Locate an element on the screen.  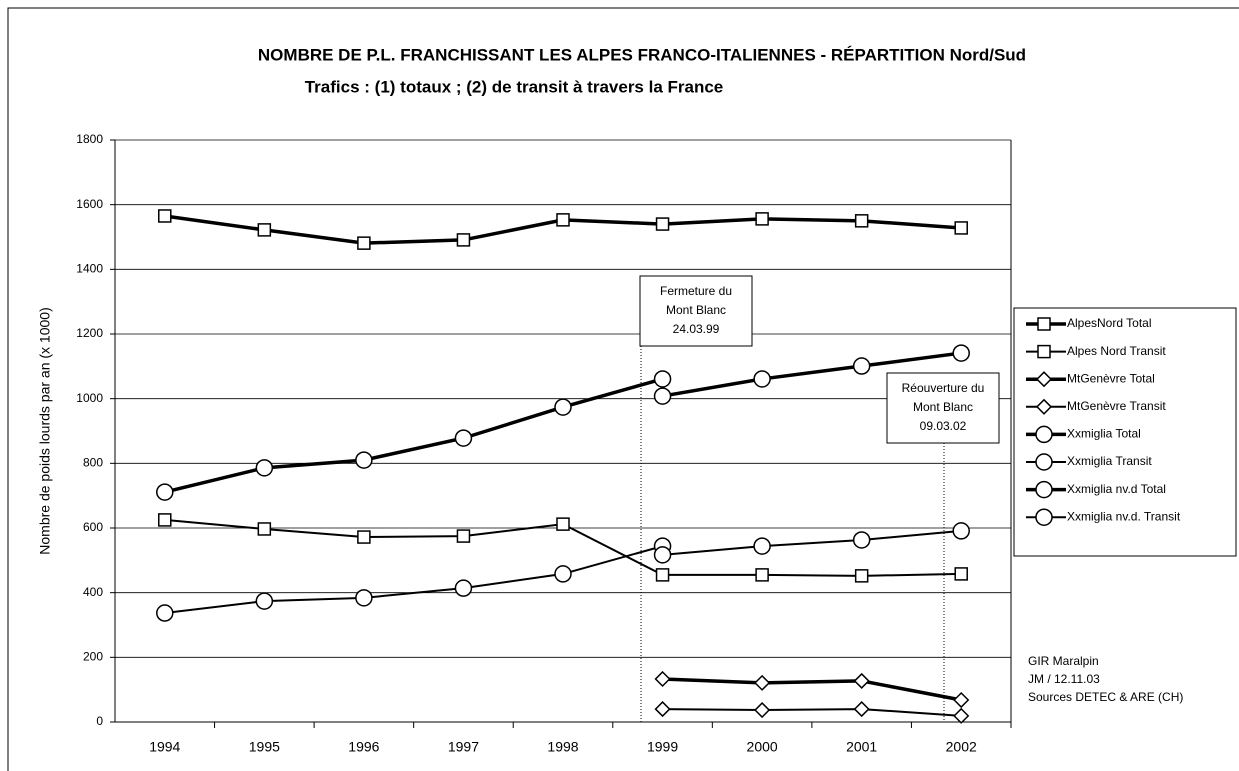
y-tick-label: 1000 is located at coordinates (89, 398).